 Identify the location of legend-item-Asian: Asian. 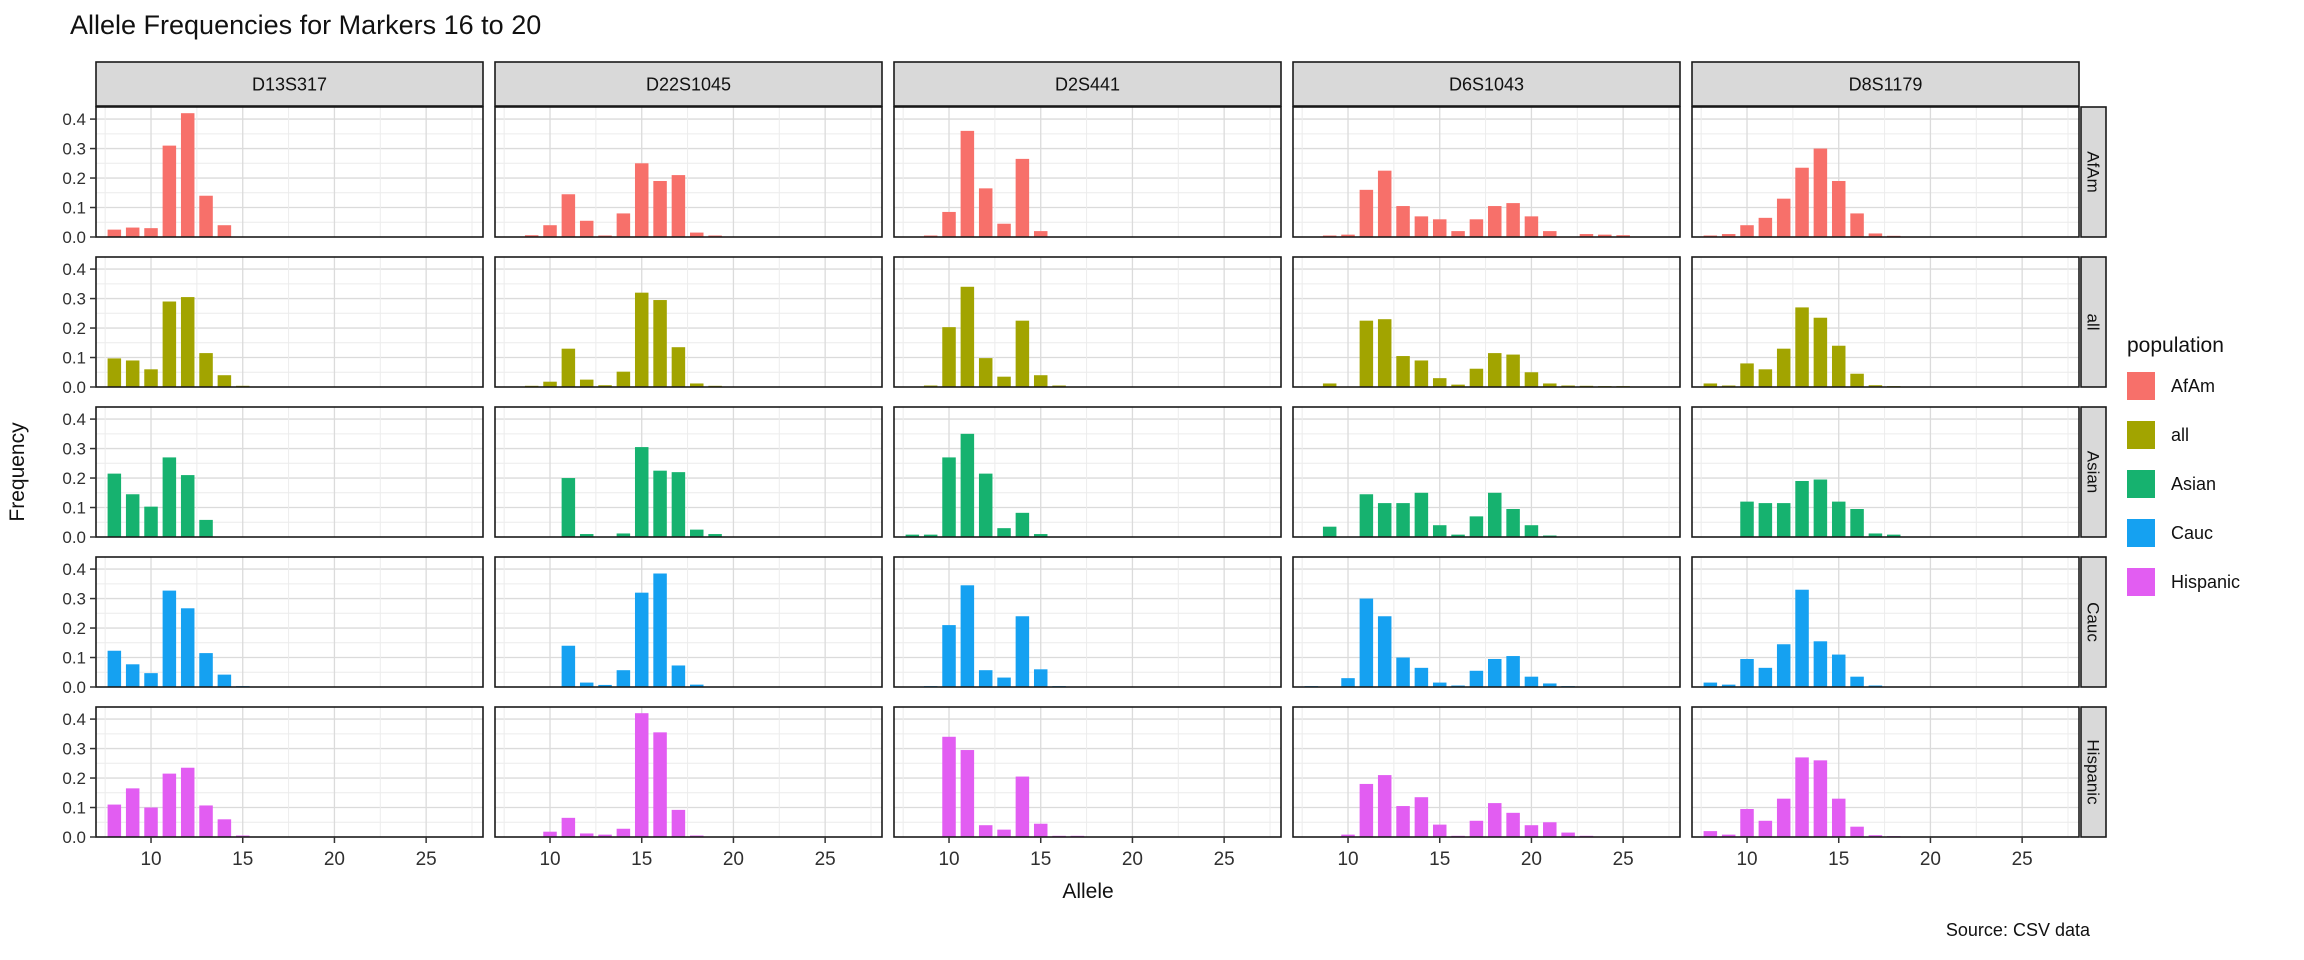
(2183, 484).